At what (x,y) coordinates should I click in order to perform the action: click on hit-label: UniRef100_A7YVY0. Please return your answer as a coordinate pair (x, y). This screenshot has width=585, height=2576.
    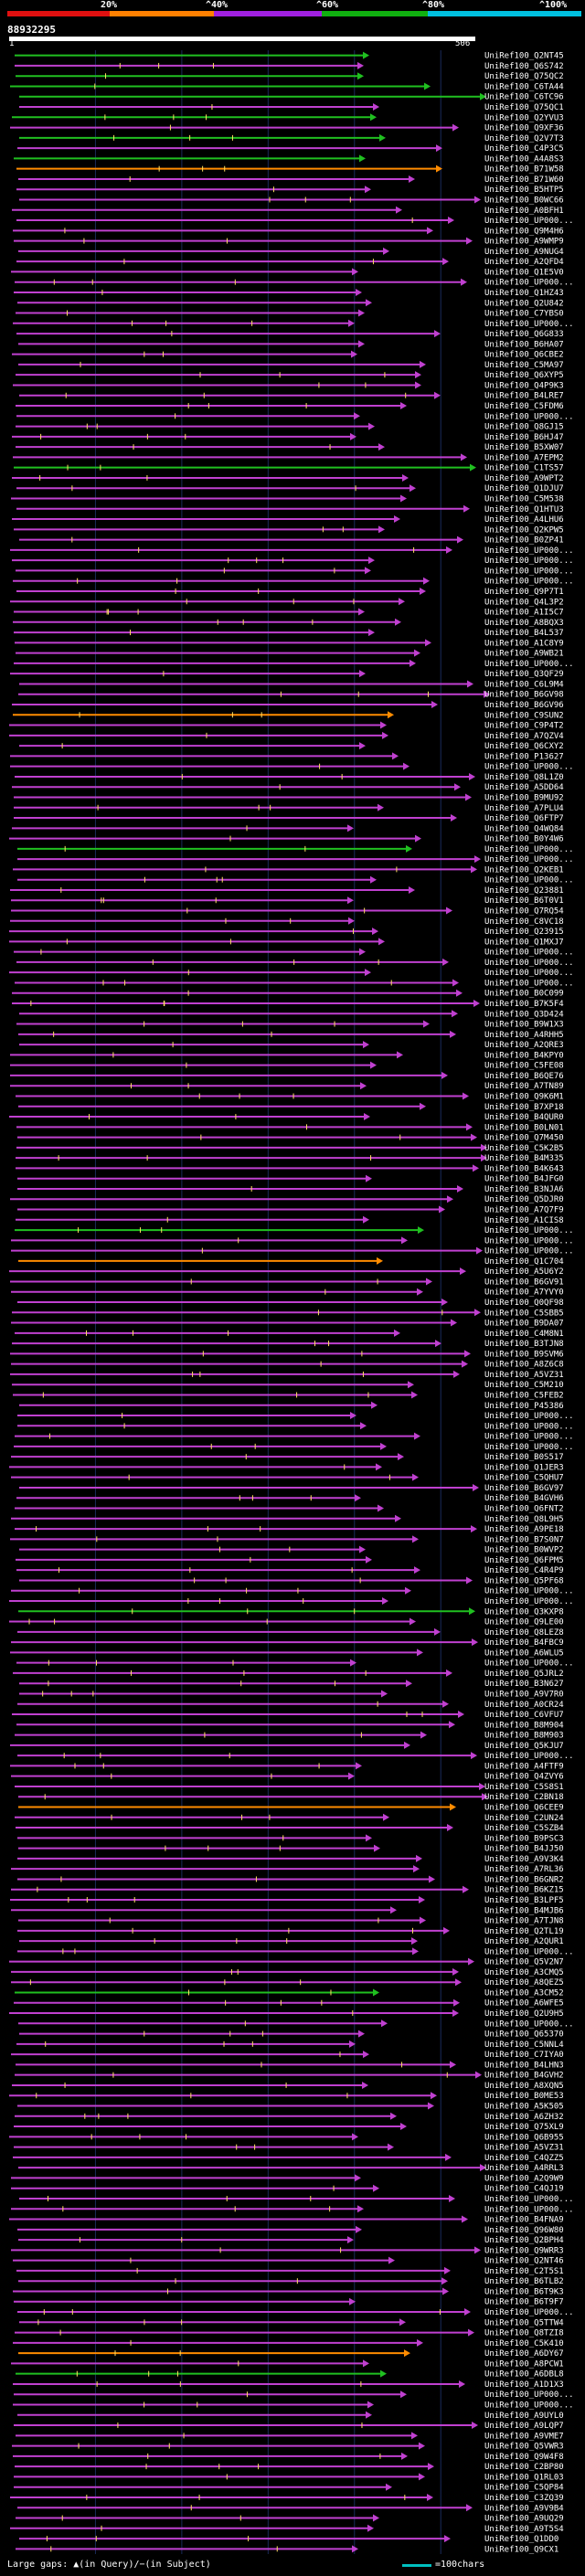
    Looking at the image, I should click on (524, 1293).